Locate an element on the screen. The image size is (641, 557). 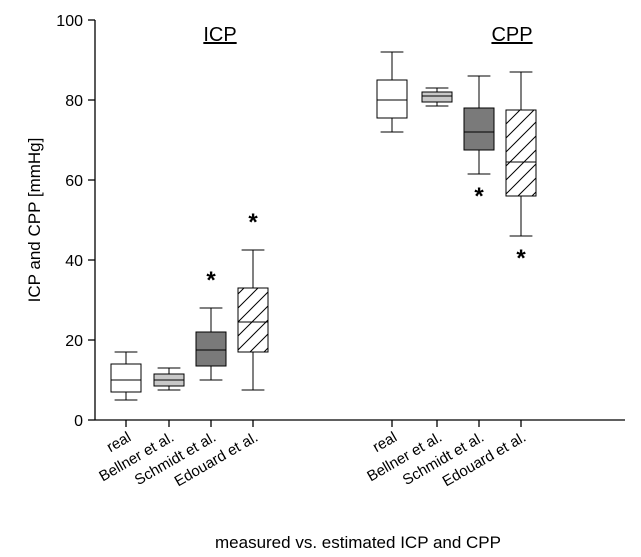
x-axis-title: measured vs. estimated ICP and CPP is located at coordinates (358, 542).